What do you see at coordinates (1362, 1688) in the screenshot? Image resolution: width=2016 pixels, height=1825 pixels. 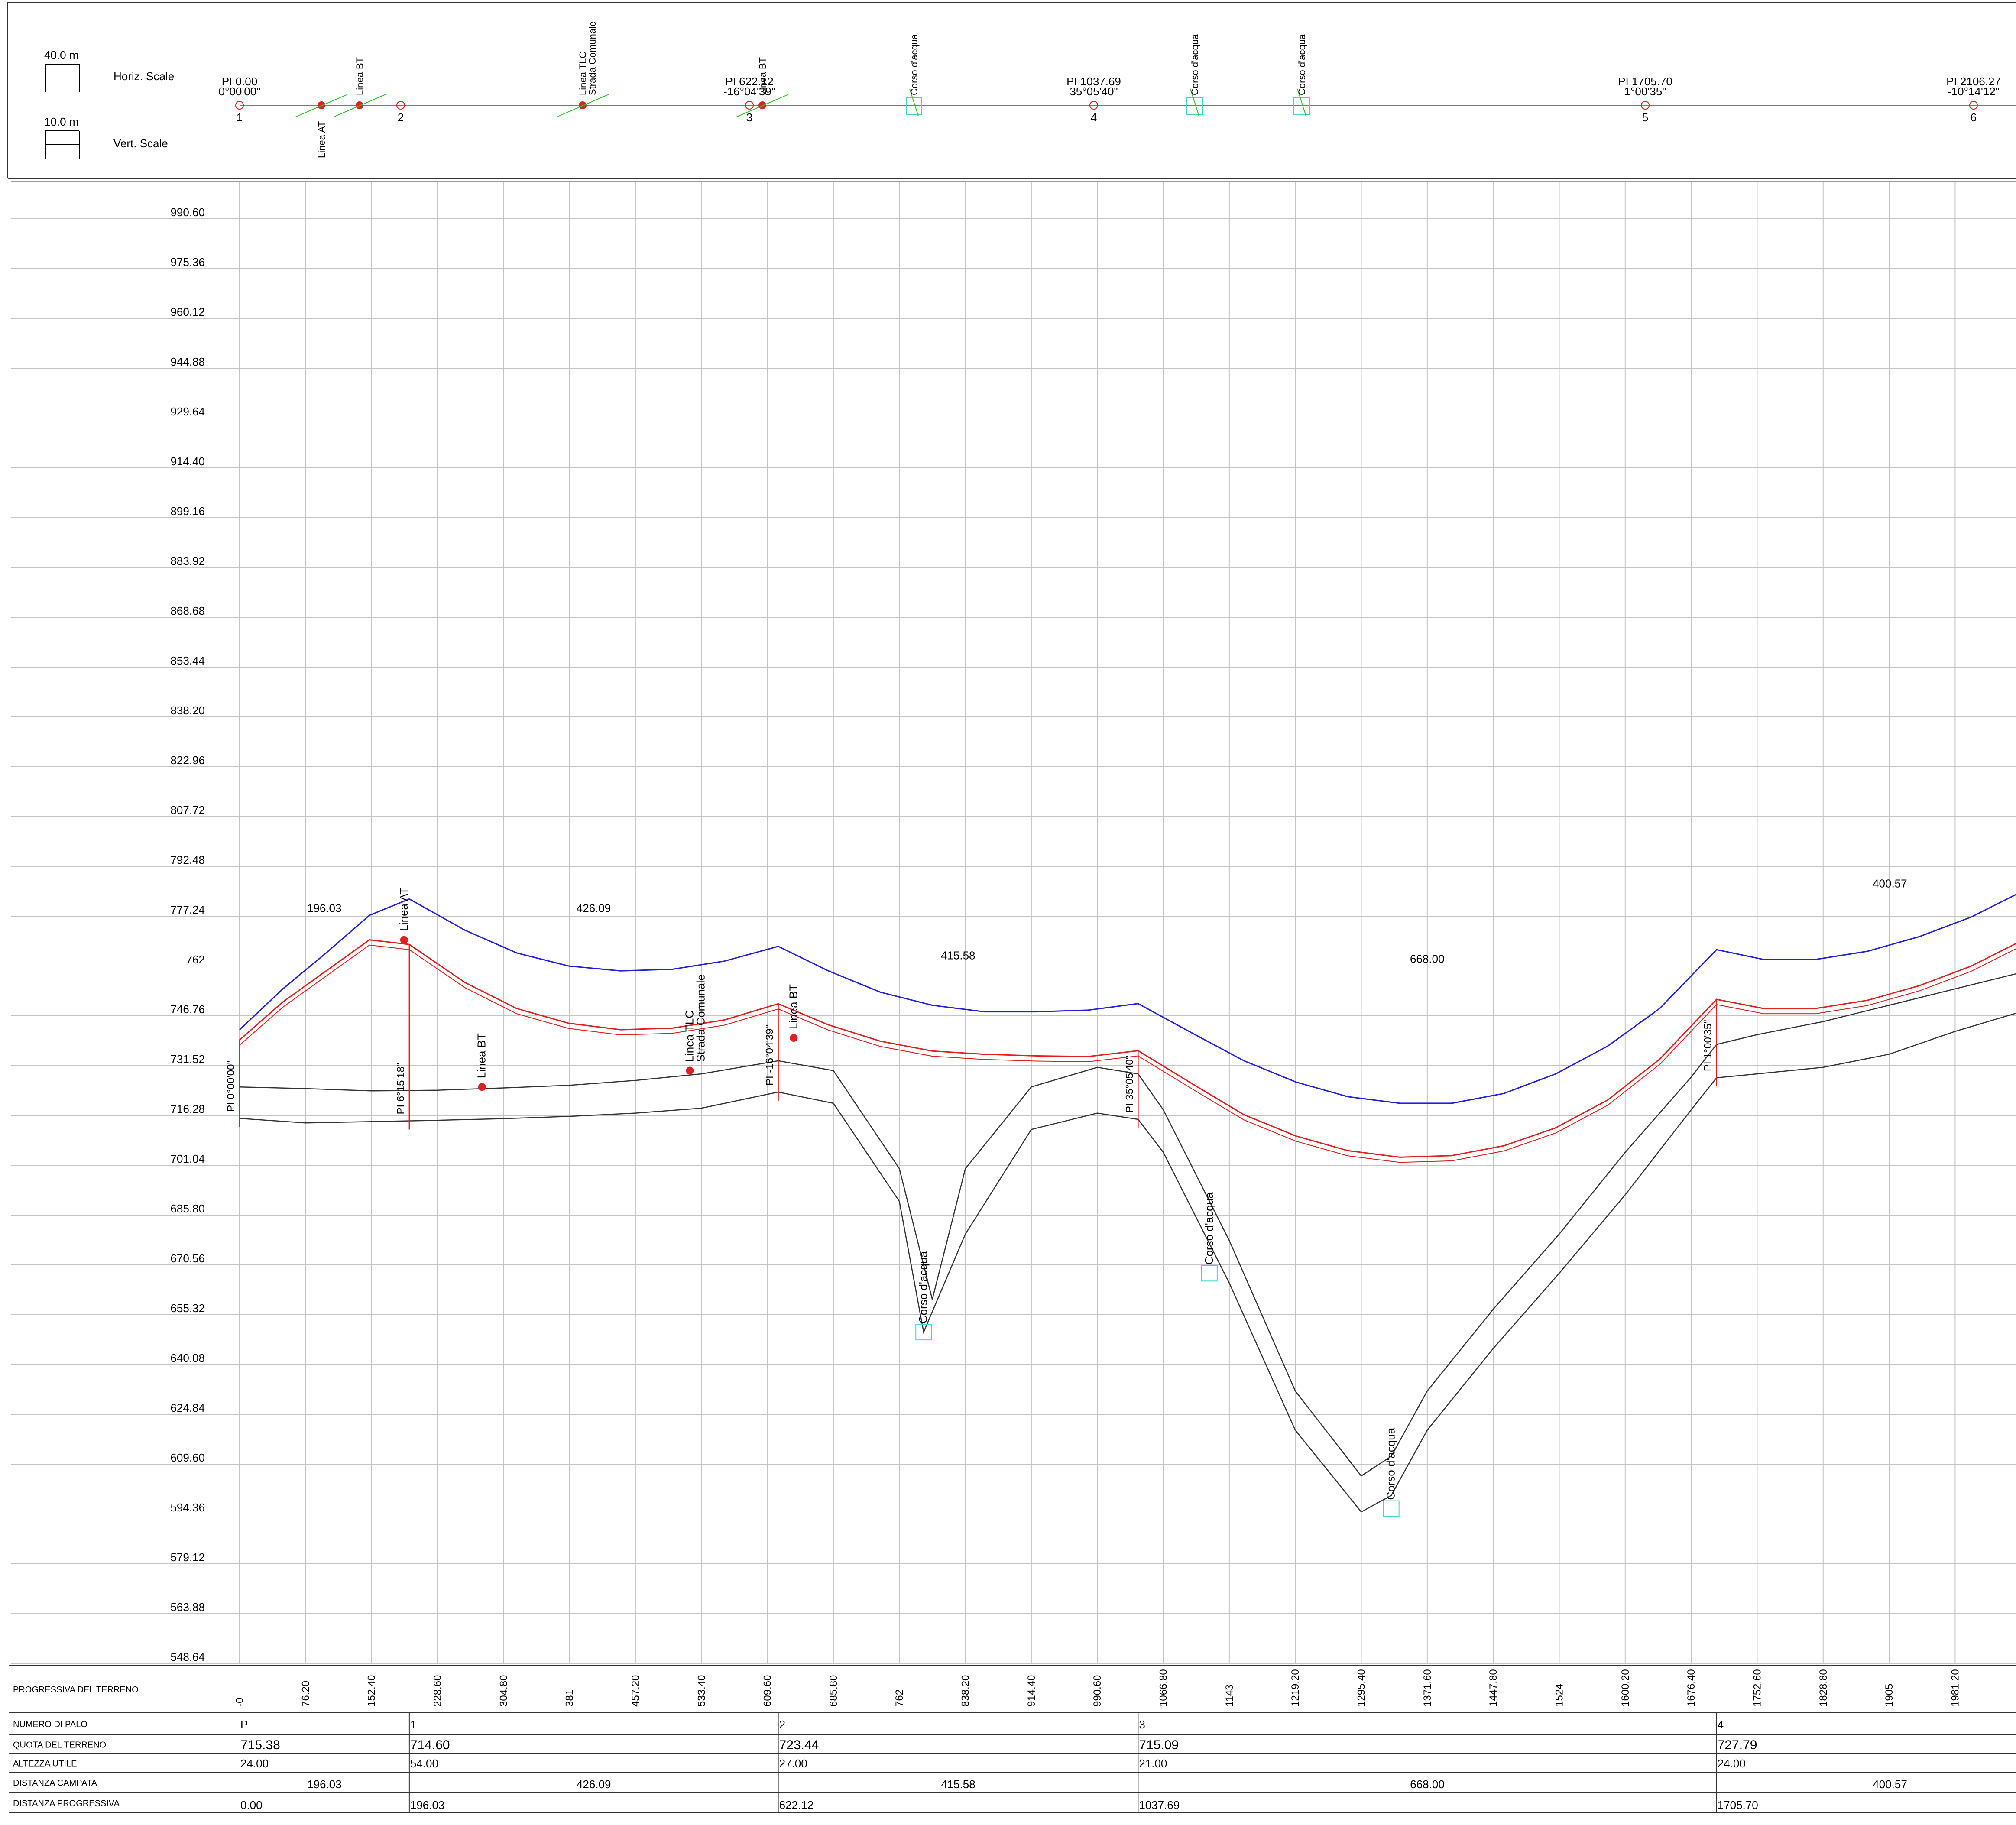 I see `station-tick-label: 1295.40` at bounding box center [1362, 1688].